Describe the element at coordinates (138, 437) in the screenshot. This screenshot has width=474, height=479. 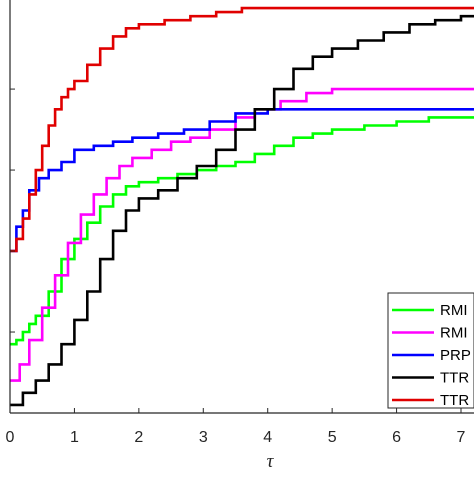
I see `x-tick-label: 2` at that location.